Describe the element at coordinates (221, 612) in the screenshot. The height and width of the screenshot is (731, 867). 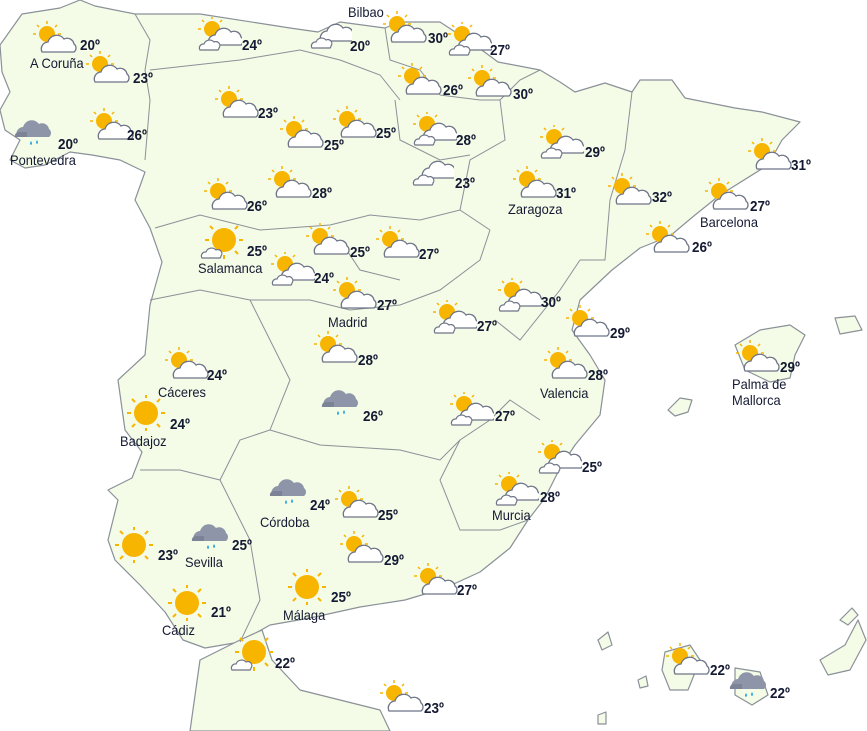
I see `temperature: 21º` at that location.